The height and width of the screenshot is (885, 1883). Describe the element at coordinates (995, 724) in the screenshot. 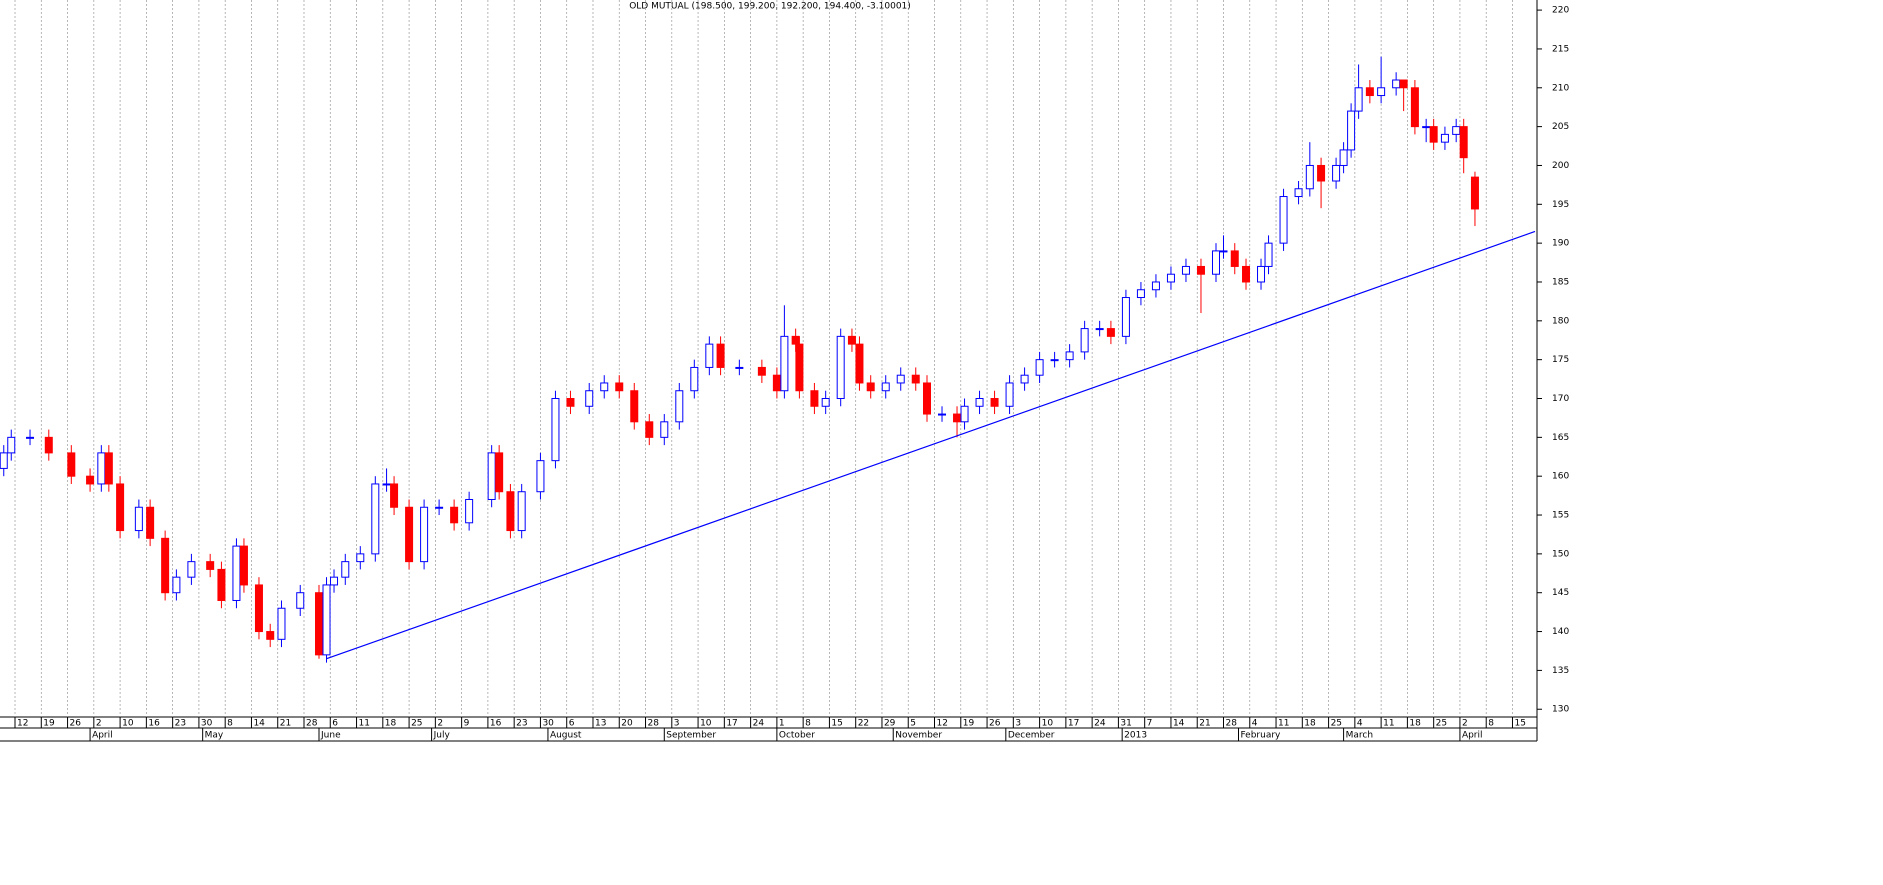

I see `x-tick-label: 26` at that location.